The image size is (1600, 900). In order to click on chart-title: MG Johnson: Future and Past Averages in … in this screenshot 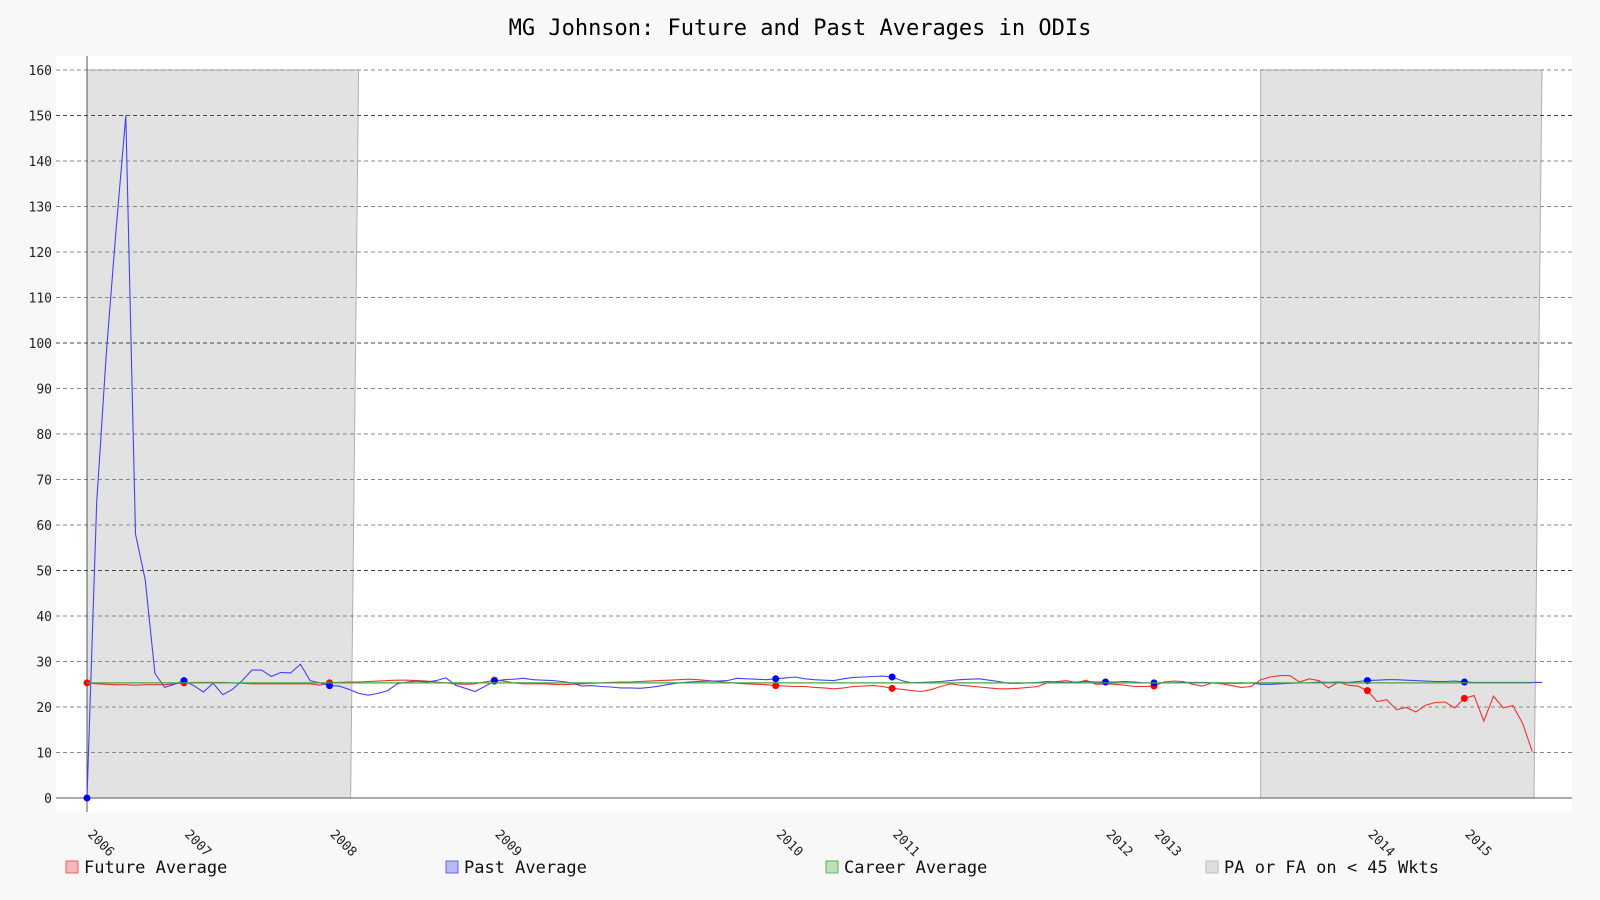, I will do `click(800, 28)`.